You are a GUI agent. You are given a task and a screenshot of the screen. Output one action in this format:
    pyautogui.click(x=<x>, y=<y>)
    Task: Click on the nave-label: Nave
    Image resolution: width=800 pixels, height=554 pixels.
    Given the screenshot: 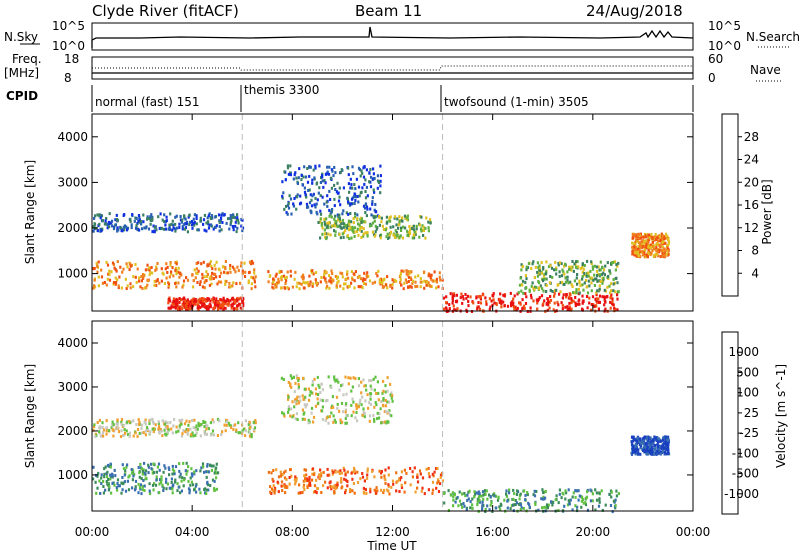 What is the action you would take?
    pyautogui.click(x=765, y=70)
    